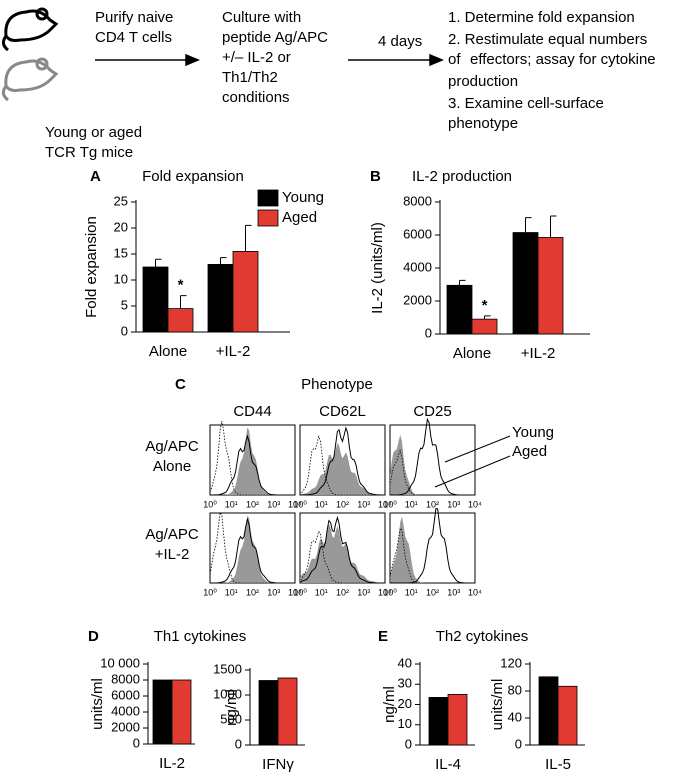 This screenshot has height=780, width=679. I want to click on y-tick-label: 5, so click(124, 304).